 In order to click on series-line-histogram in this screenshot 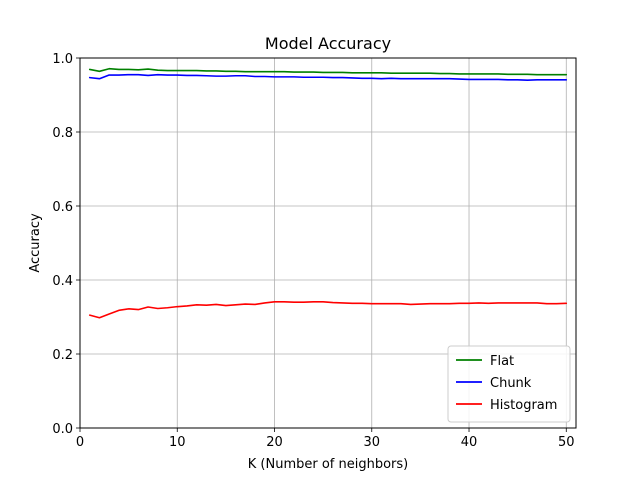, I will do `click(328, 310)`.